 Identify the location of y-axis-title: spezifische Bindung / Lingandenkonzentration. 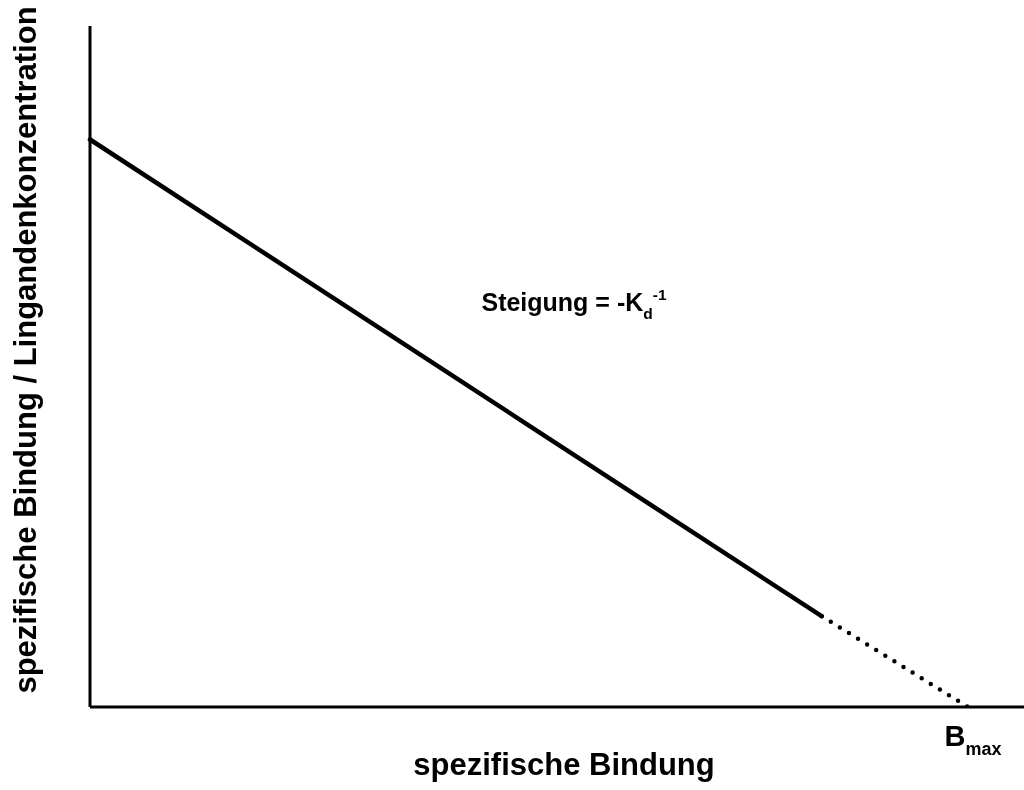
(25, 350).